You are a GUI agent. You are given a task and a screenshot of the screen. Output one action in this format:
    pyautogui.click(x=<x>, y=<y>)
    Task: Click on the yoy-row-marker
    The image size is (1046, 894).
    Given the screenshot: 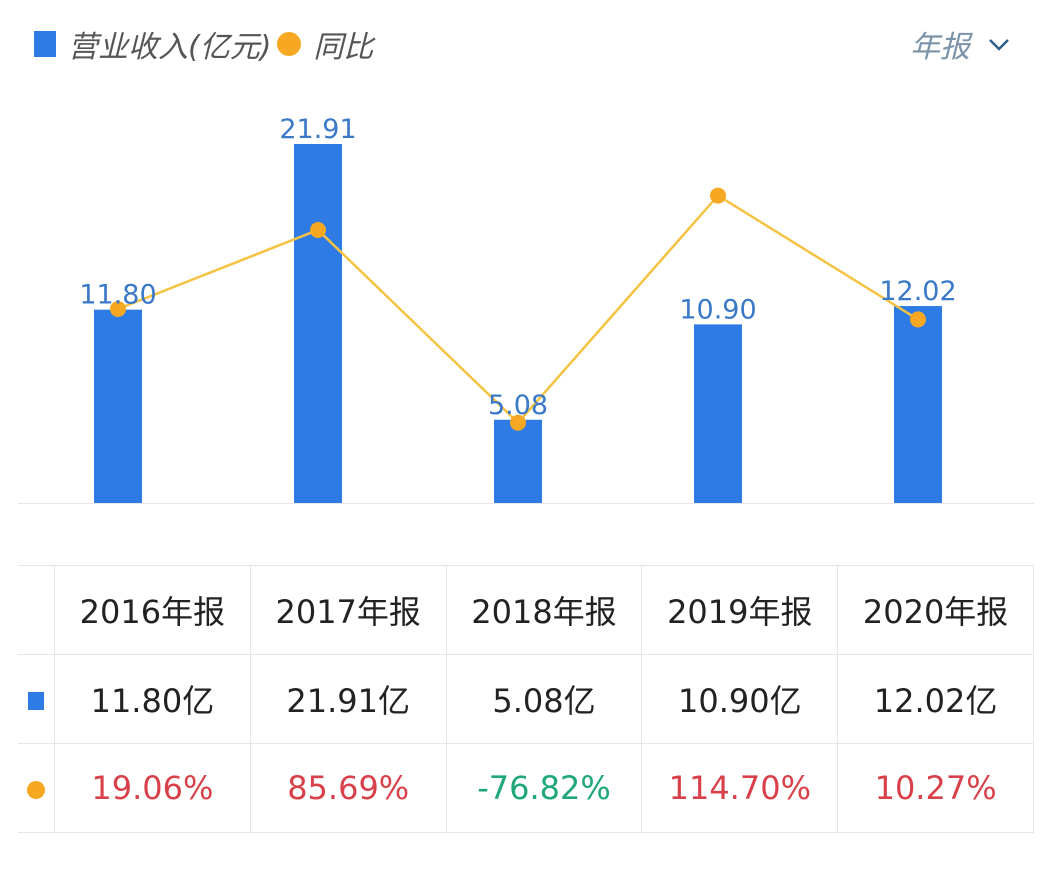 What is the action you would take?
    pyautogui.click(x=36, y=788)
    